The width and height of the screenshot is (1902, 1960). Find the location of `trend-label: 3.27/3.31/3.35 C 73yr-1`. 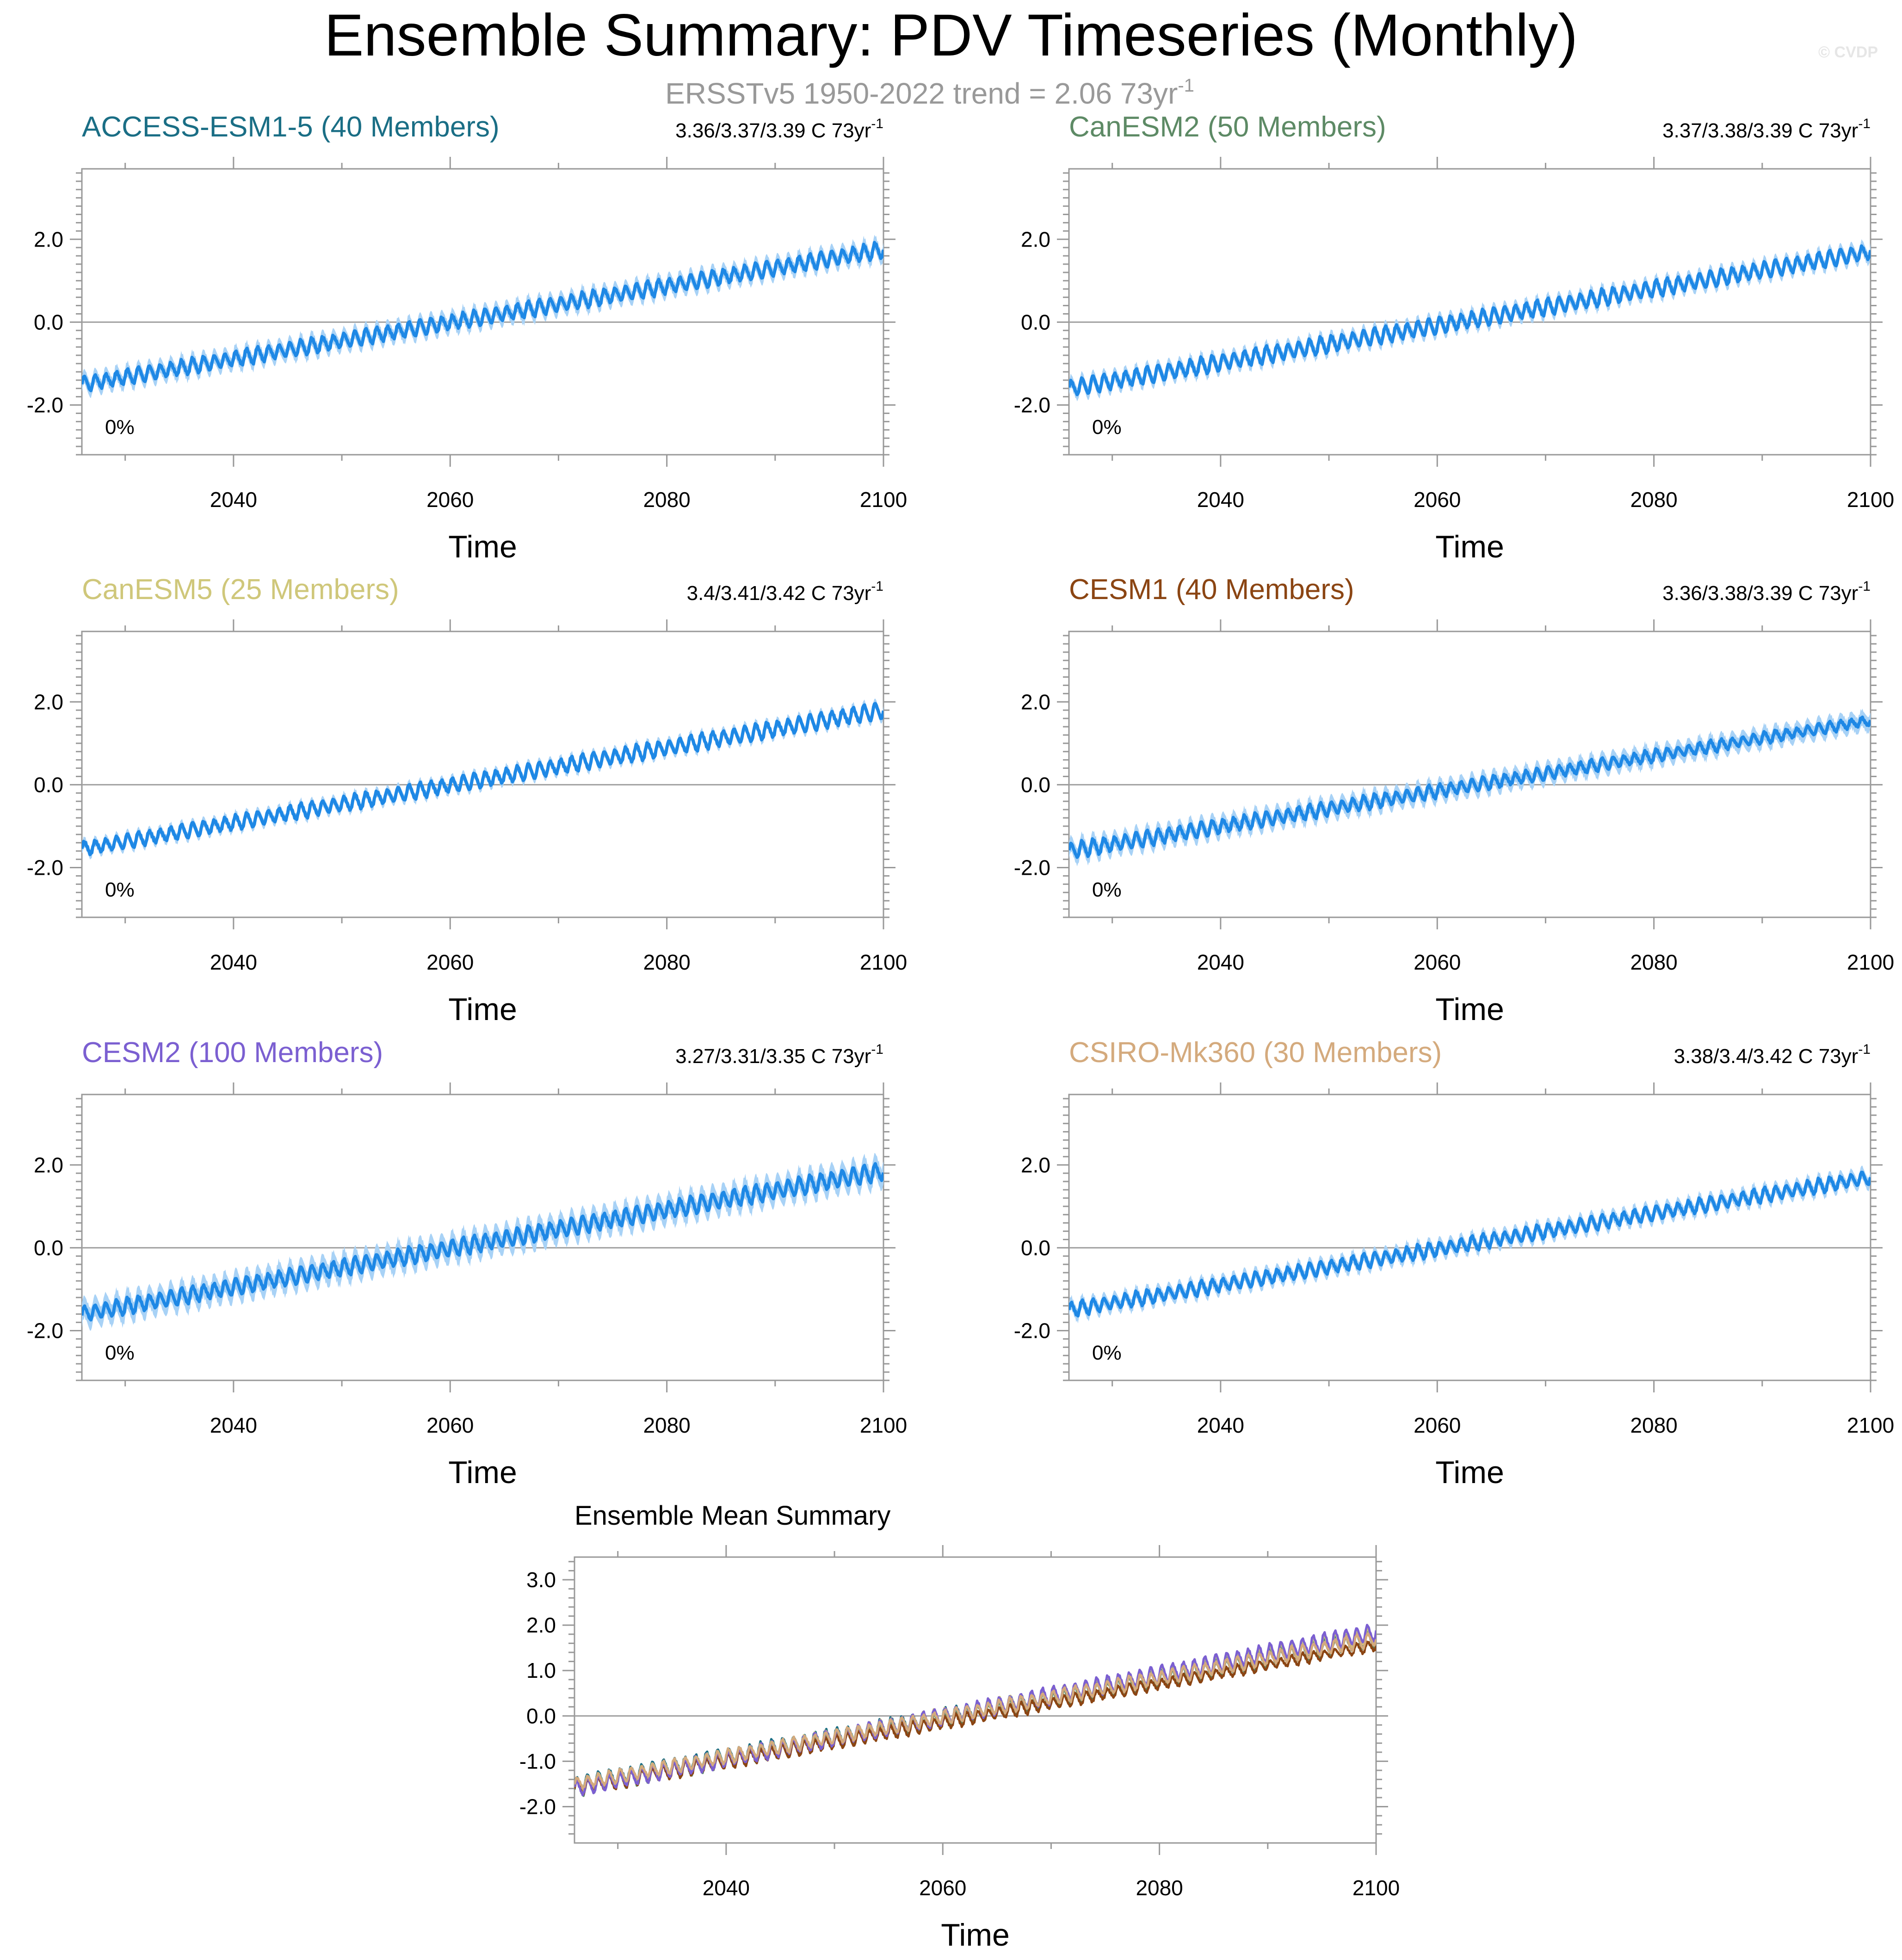

trend-label: 3.27/3.31/3.35 C 73yr-1 is located at coordinates (779, 1055).